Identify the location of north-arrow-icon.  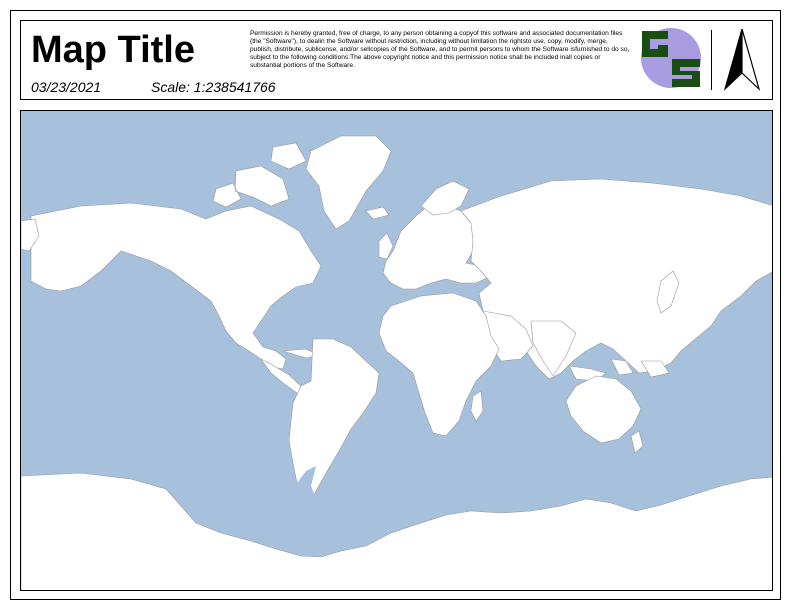
(742, 59).